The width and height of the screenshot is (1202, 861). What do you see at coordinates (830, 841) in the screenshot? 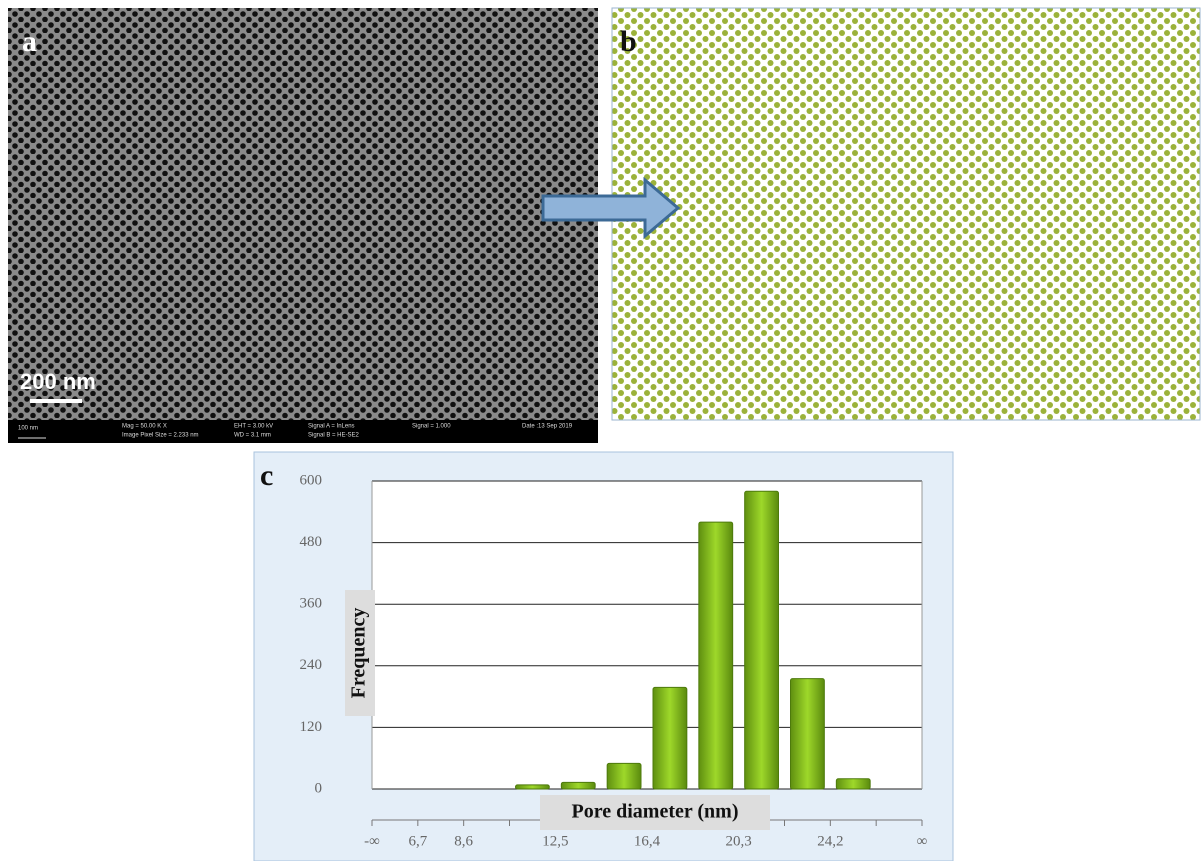
I see `x-tick-label: 24,2` at bounding box center [830, 841].